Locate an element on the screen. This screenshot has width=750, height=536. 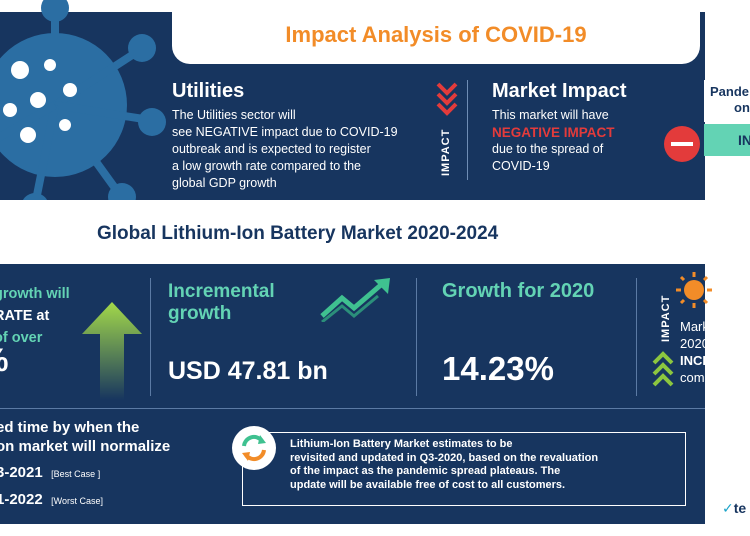
title-pill is located at coordinates (436, 36).